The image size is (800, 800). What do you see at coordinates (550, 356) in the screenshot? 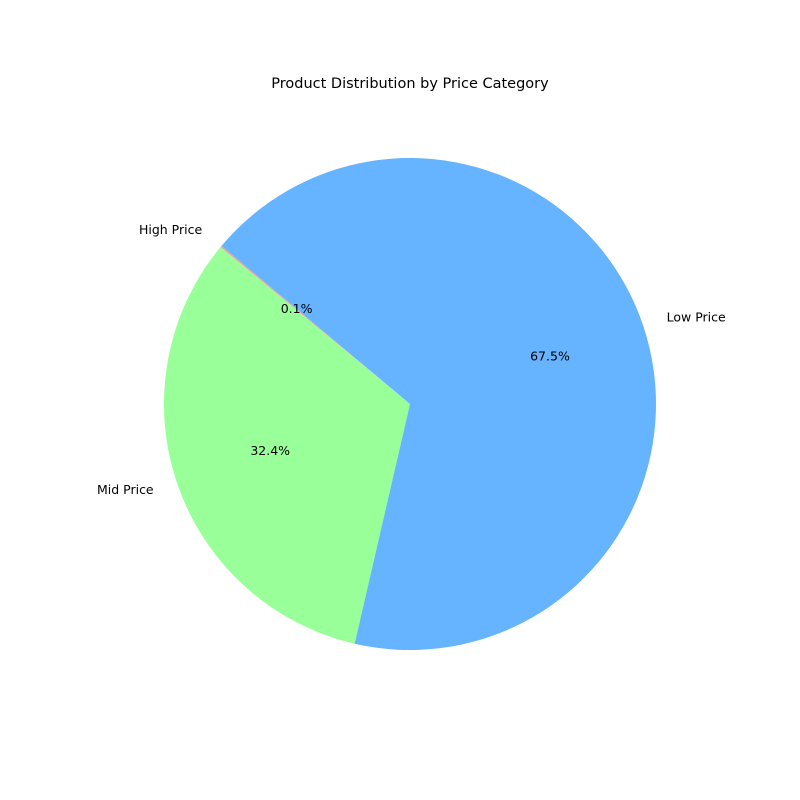
I see `slice-pct-low-price: 67.5%` at bounding box center [550, 356].